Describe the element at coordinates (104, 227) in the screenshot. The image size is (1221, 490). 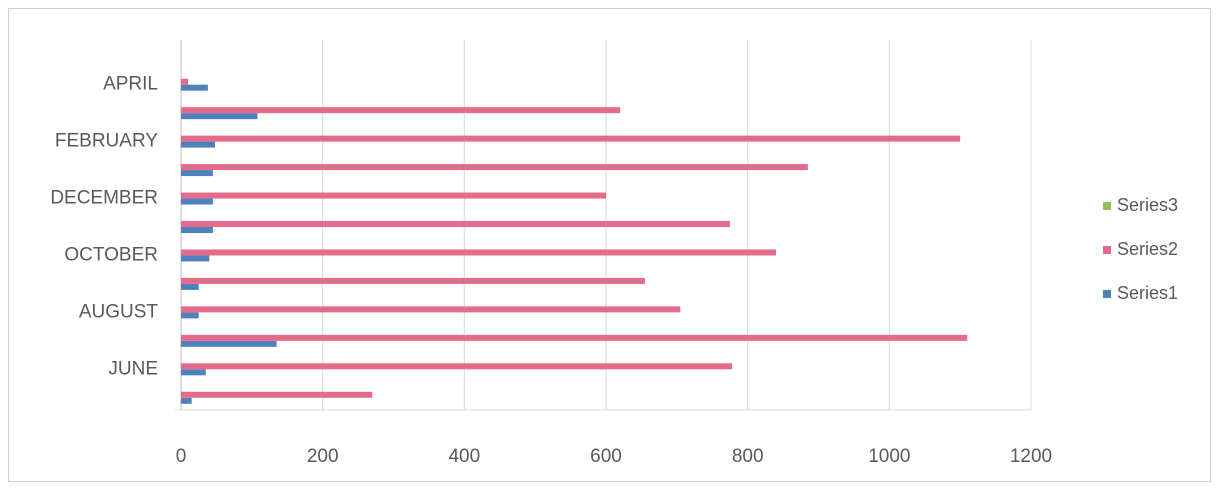
I see `y-axis-tick-labels: JUNE AUGUST OCTOBER DECEMBER FEBRUARY APRIL` at that location.